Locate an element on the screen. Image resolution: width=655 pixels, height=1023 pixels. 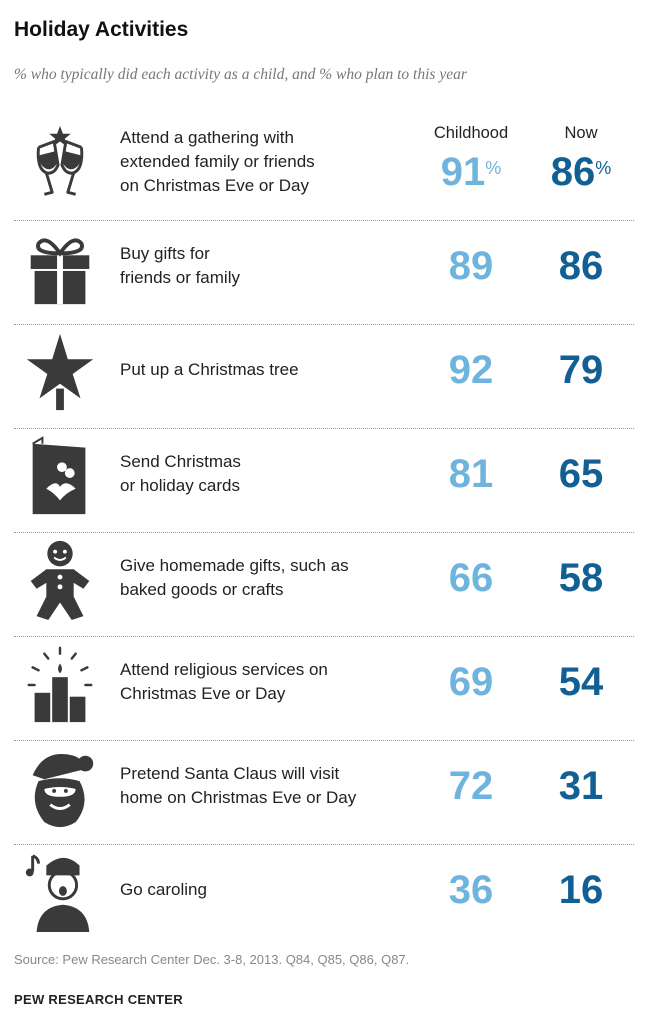
childhood-value: 36 is located at coordinates (471, 890).